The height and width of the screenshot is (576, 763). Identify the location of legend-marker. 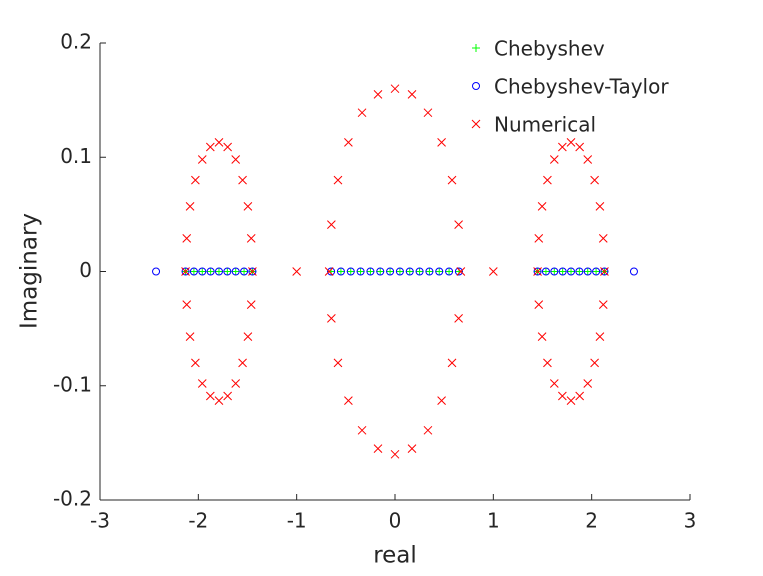
(476, 48).